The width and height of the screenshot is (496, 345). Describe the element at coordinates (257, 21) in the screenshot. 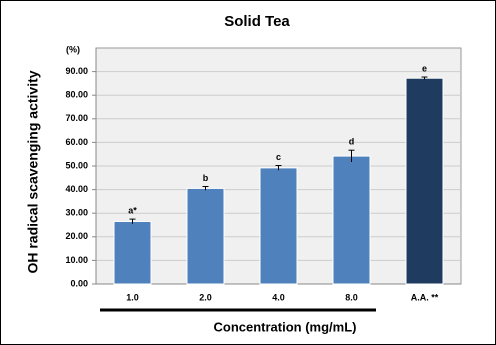

I see `chart-title: Solid Tea` at that location.